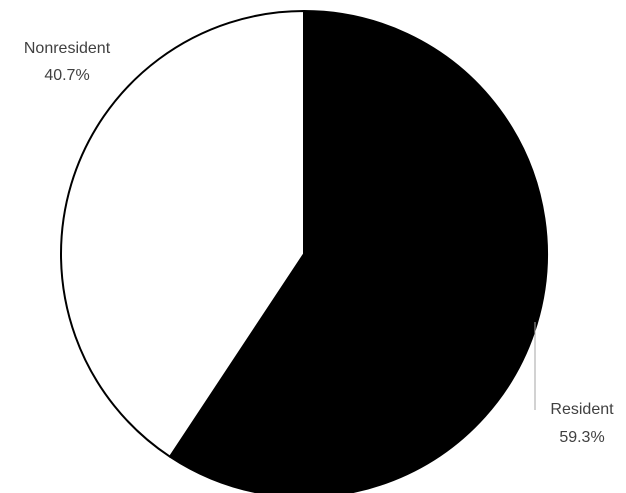 This screenshot has height=493, width=626. What do you see at coordinates (582, 409) in the screenshot?
I see `slice-label-resident-name: Resident` at bounding box center [582, 409].